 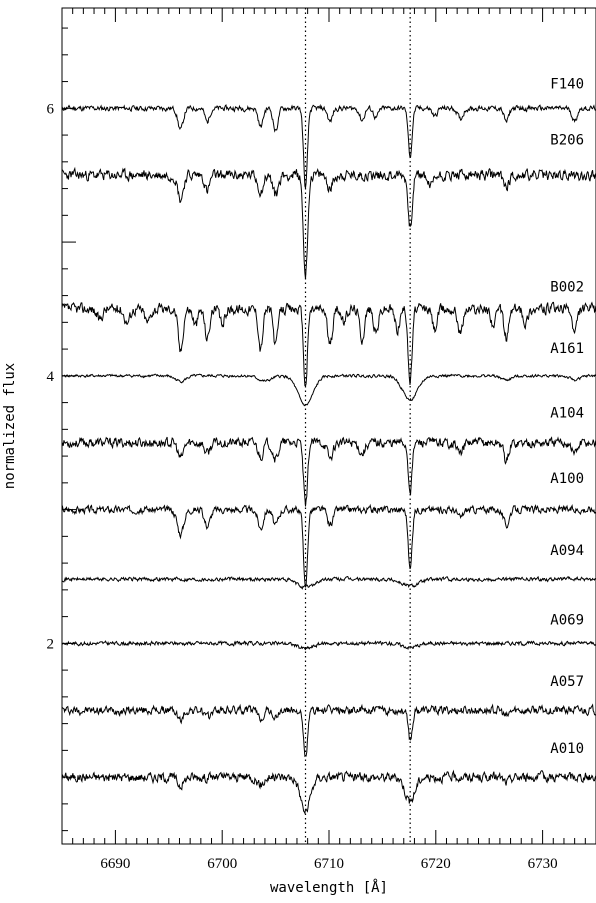 What do you see at coordinates (328, 792) in the screenshot?
I see `spectrum-a010` at bounding box center [328, 792].